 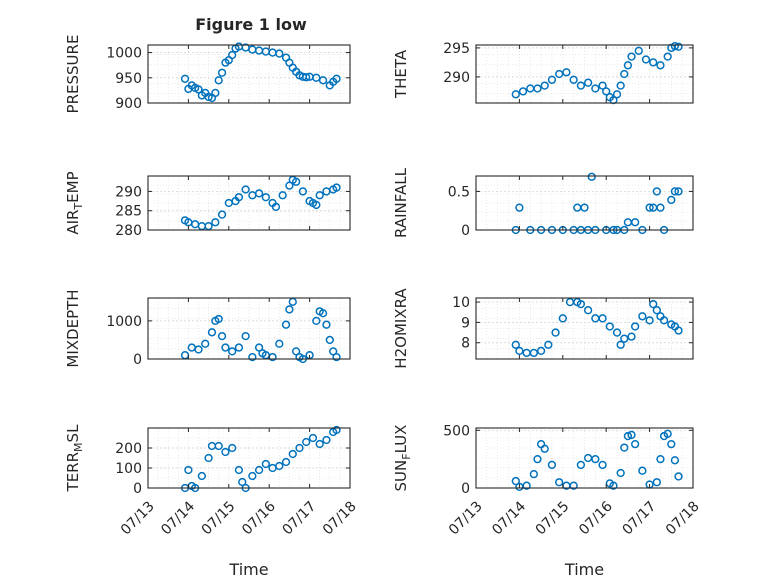 I want to click on y-axis-label: RAINFALL, so click(x=401, y=202).